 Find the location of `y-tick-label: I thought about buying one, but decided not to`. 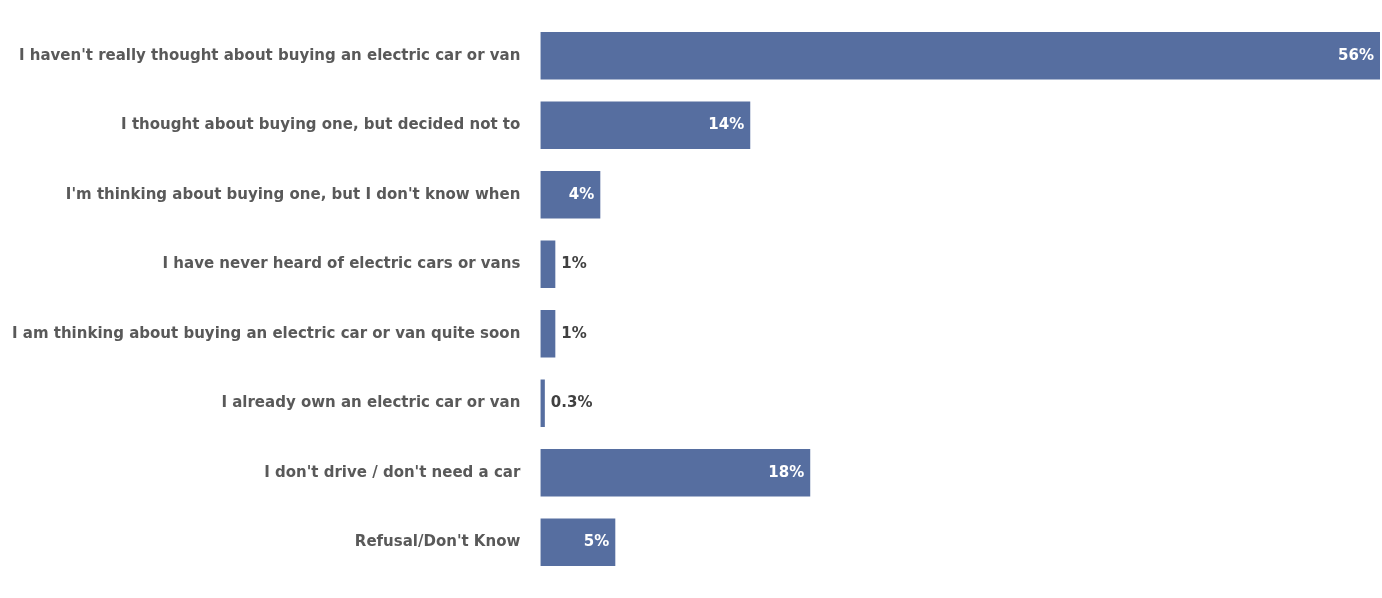

y-tick-label: I thought about buying one, but decided not to is located at coordinates (321, 124).